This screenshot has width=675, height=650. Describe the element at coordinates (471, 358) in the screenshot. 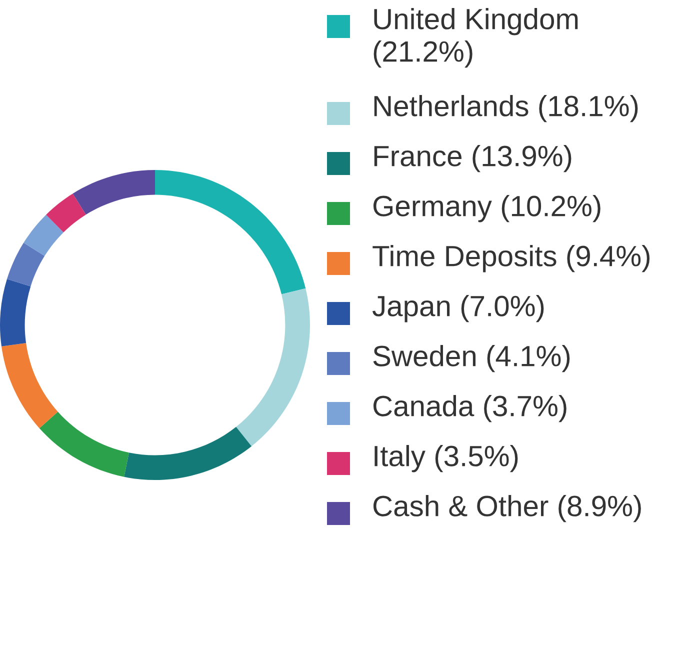

I see `legend-label: Sweden (4.1%)` at that location.